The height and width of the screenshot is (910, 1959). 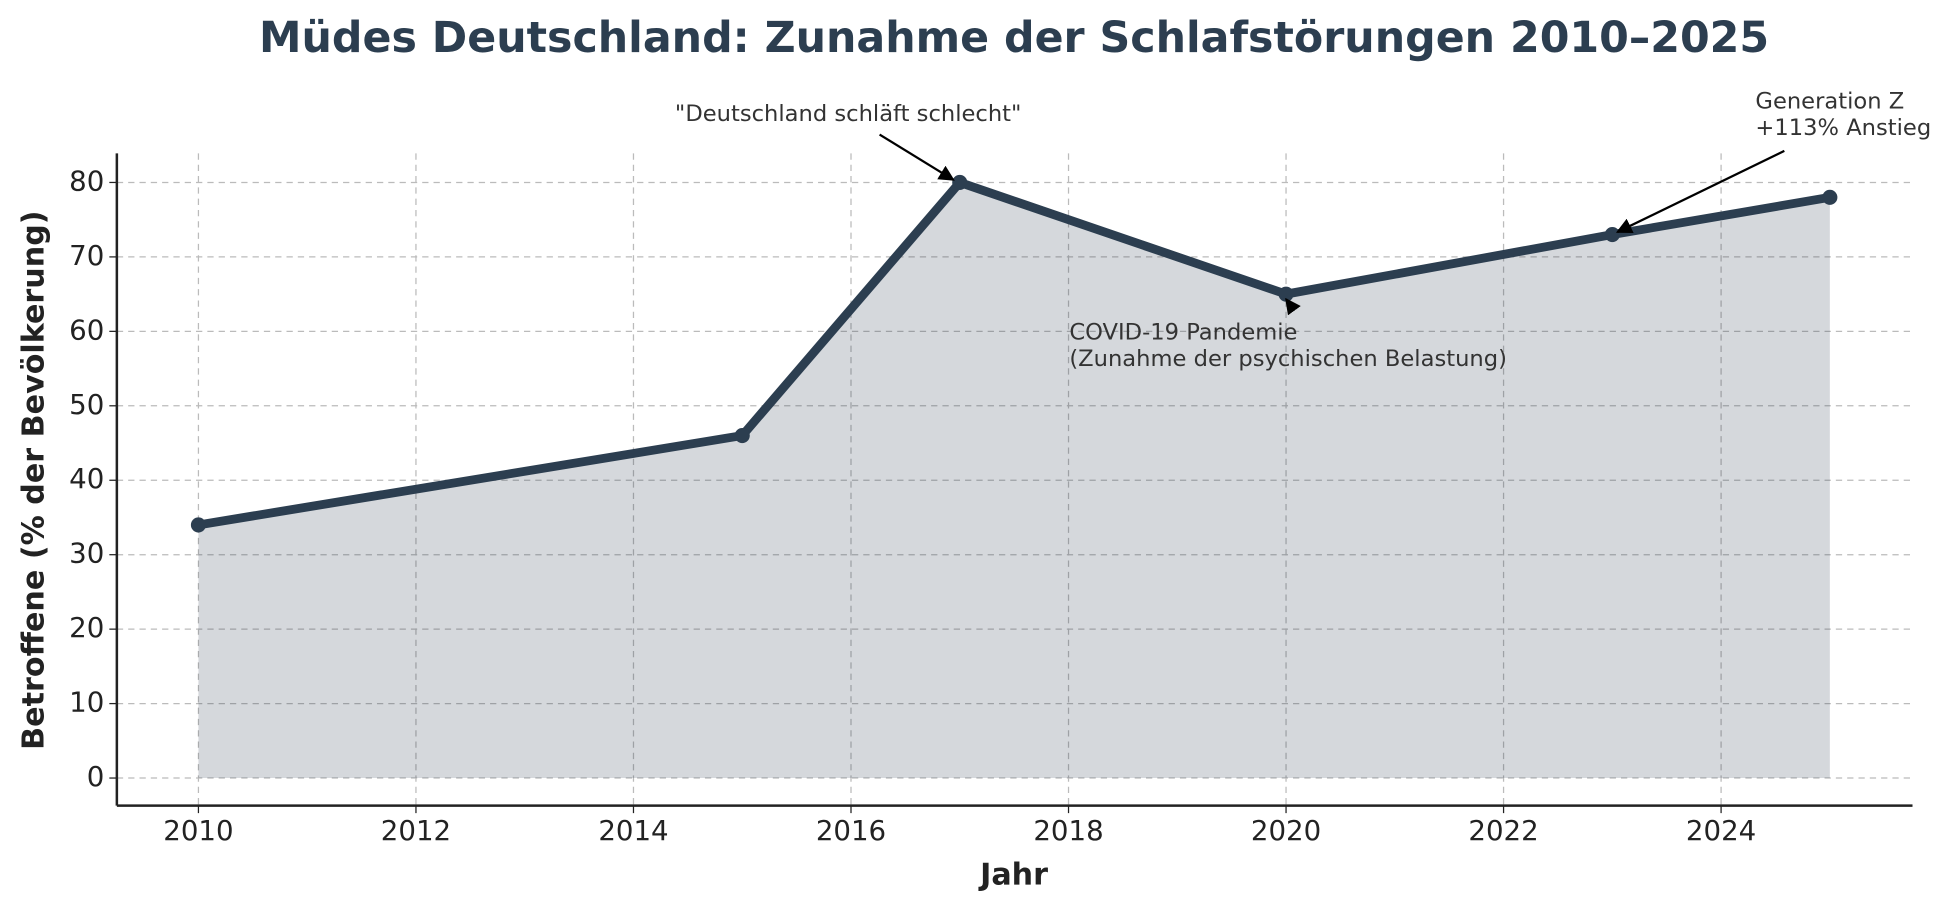 I want to click on annotation-text: (Zunahme der psychischen Belastung), so click(x=1288, y=359).